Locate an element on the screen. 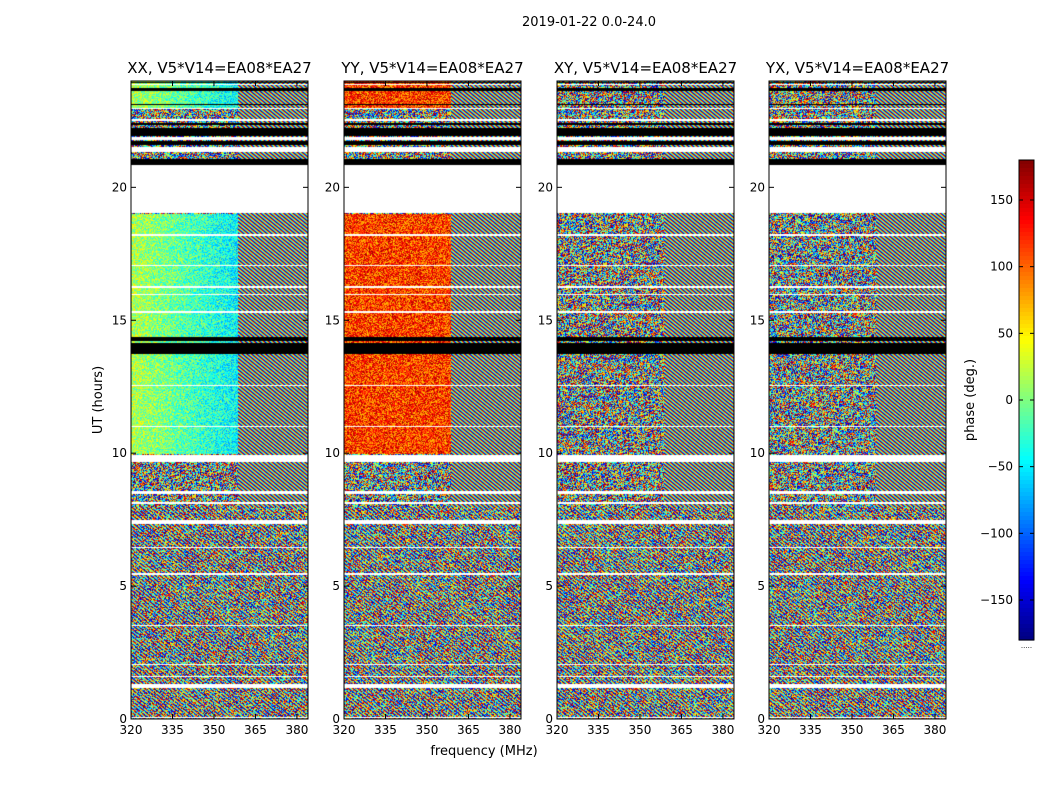 The image size is (1050, 800). panel-title: XX, V5*V14=EA08*EA27 is located at coordinates (219, 68).